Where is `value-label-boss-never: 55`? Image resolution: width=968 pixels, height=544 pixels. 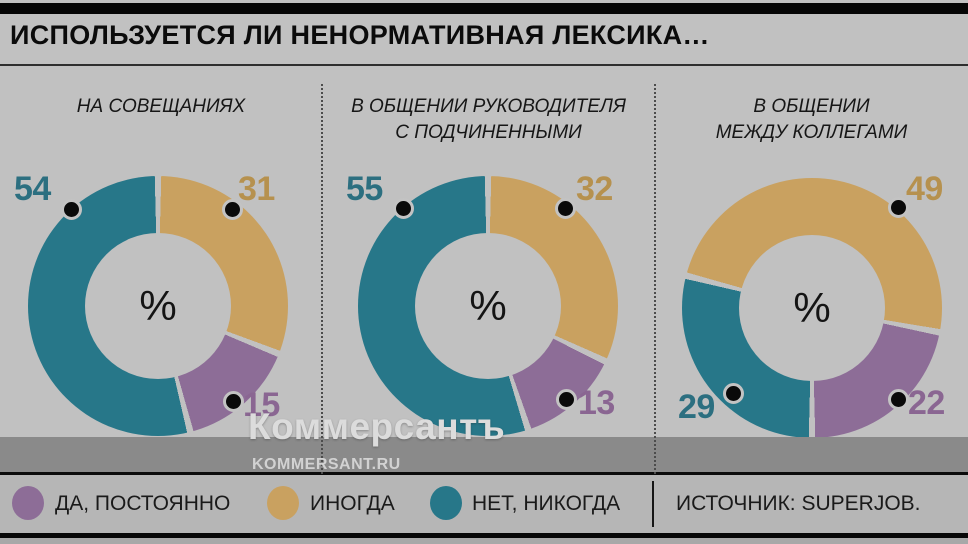 value-label-boss-never: 55 is located at coordinates (364, 189).